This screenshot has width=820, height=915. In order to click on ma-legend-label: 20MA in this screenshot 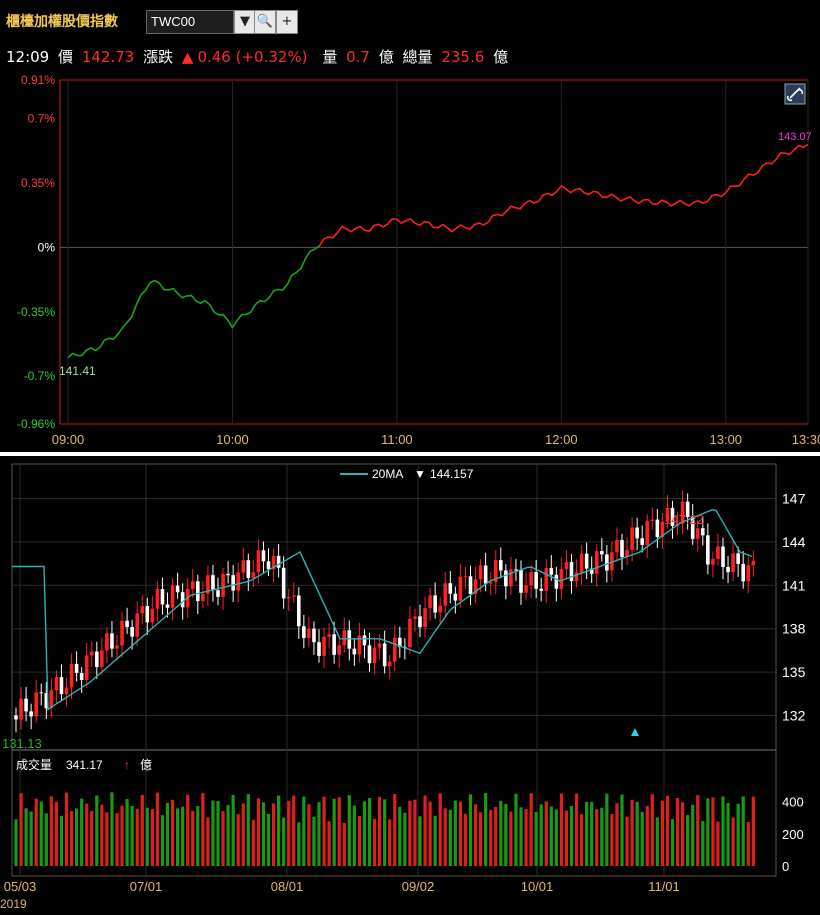, I will do `click(387, 474)`.